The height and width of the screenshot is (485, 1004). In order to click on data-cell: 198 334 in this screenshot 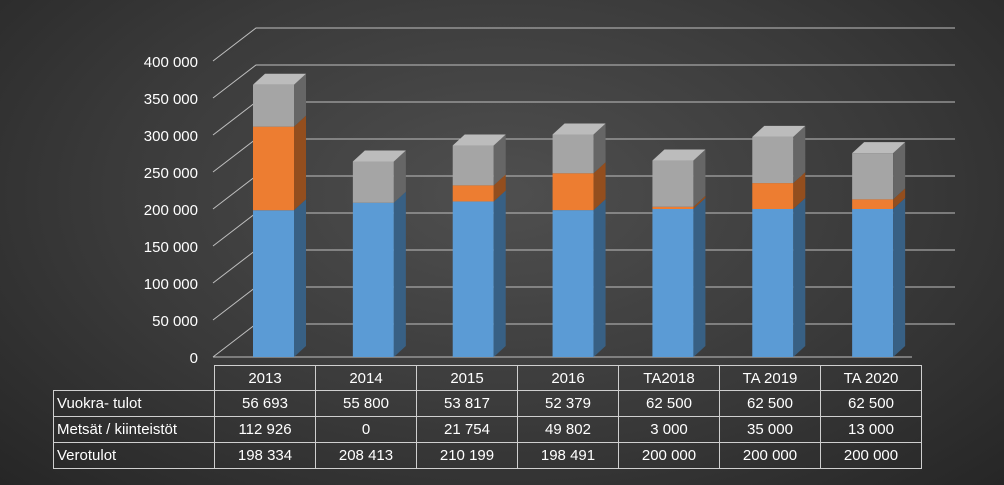, I will do `click(265, 455)`.